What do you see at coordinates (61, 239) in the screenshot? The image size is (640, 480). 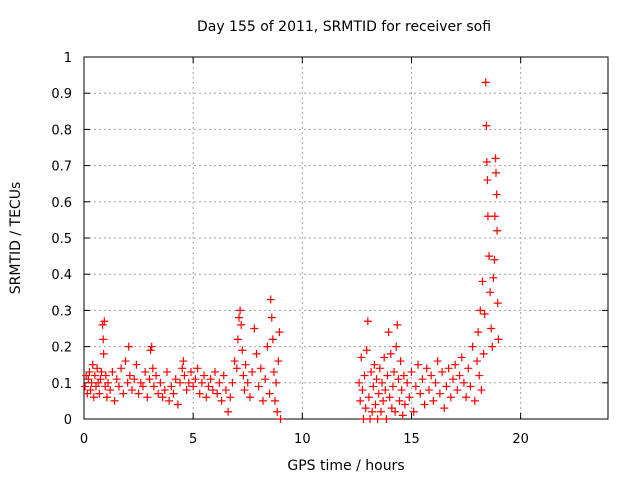 I see `y-tick-labels: 0 0.1 0.2 0.3 0.4 0.5 0.6 0.7 0.8 0.9 1` at bounding box center [61, 239].